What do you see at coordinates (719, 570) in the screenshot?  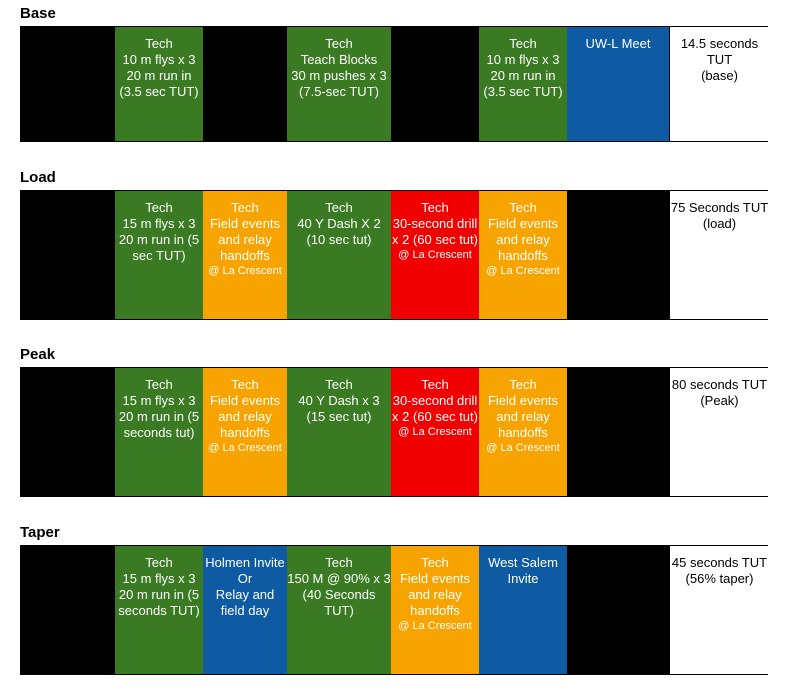 I see `cell-text: 45 seconds TUT (56% taper)` at bounding box center [719, 570].